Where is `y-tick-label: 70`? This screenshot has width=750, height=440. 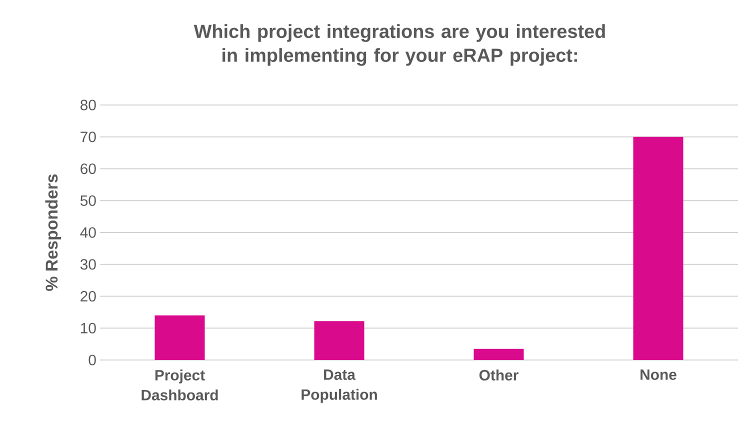
y-tick-label: 70 is located at coordinates (88, 137).